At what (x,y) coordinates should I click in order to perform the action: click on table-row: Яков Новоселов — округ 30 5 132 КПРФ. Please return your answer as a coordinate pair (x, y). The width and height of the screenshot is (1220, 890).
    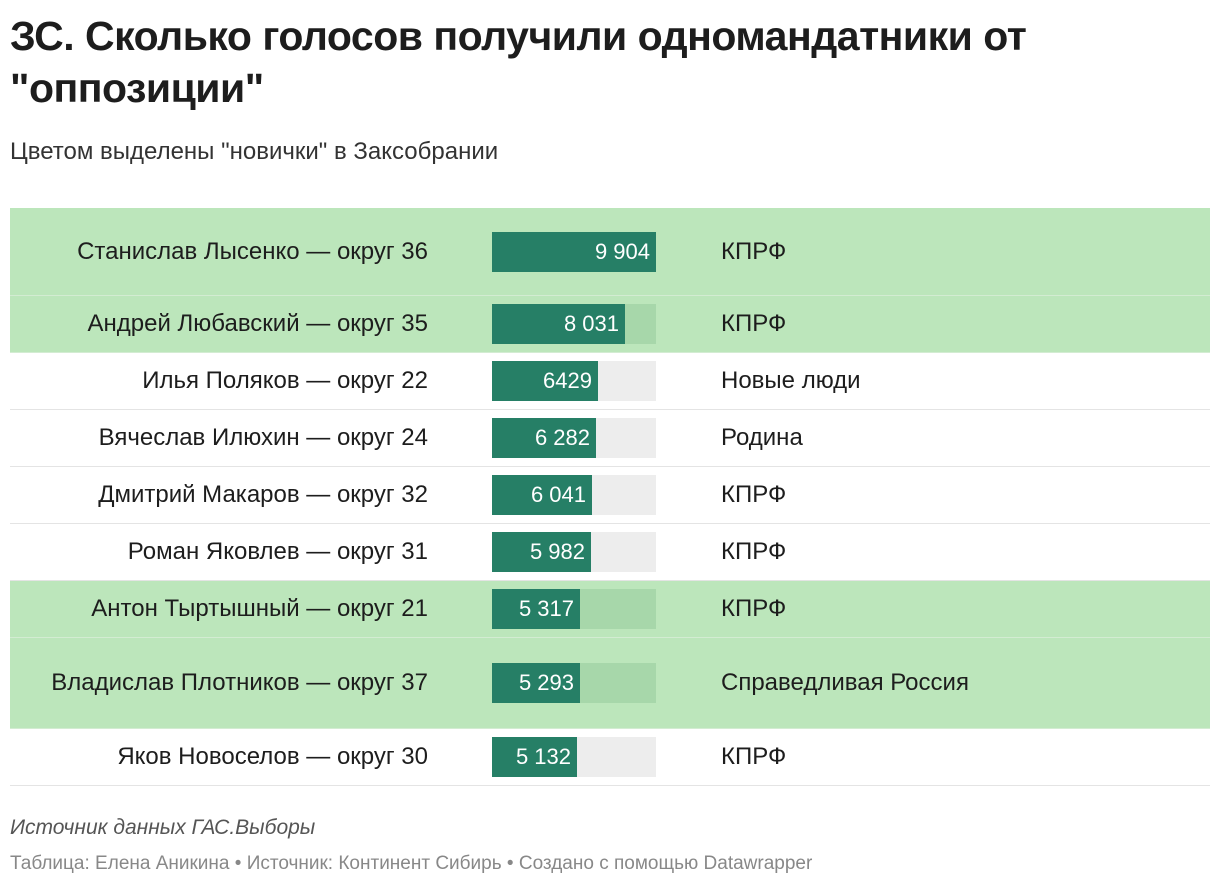
    Looking at the image, I should click on (610, 757).